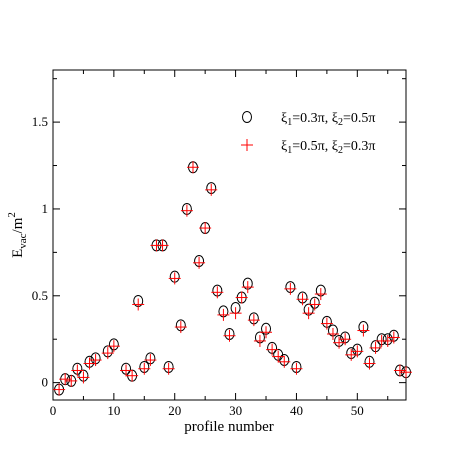 This screenshot has width=457, height=469. What do you see at coordinates (45, 382) in the screenshot?
I see `y-tick-label: 0` at bounding box center [45, 382].